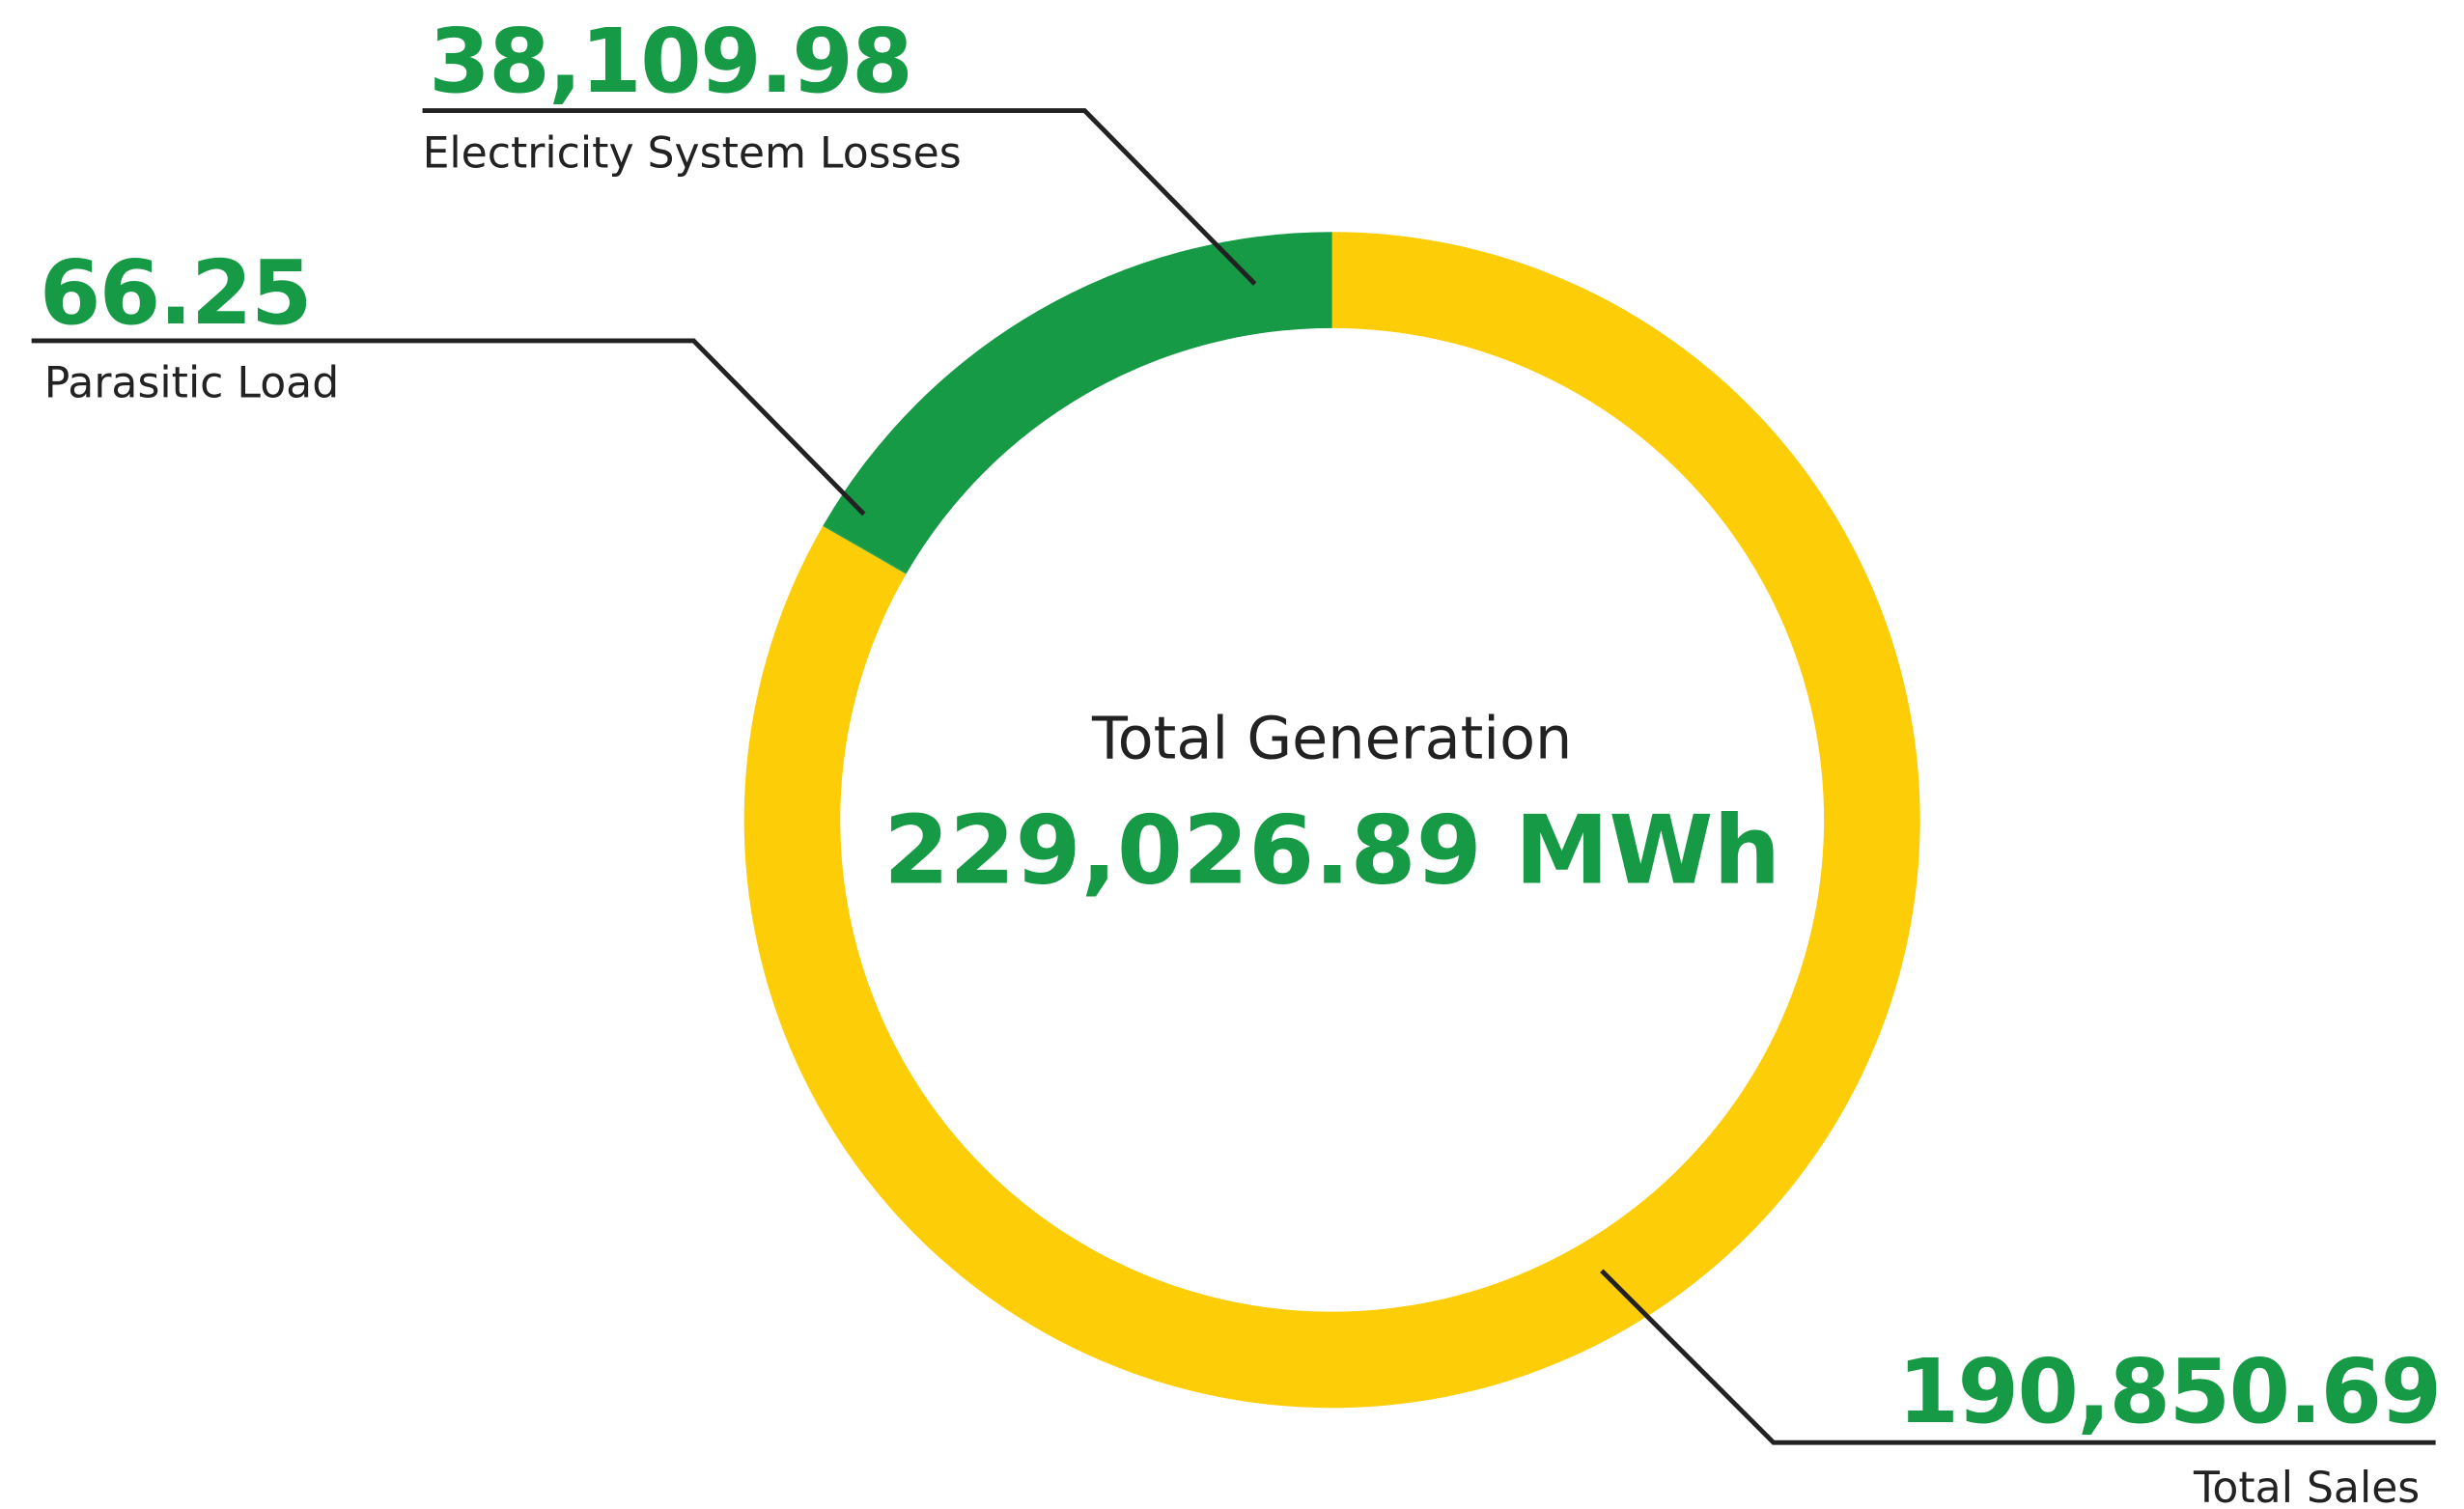 This screenshot has width=2464, height=1509. I want to click on center-value: 229,026.89 MWh, so click(1332, 851).